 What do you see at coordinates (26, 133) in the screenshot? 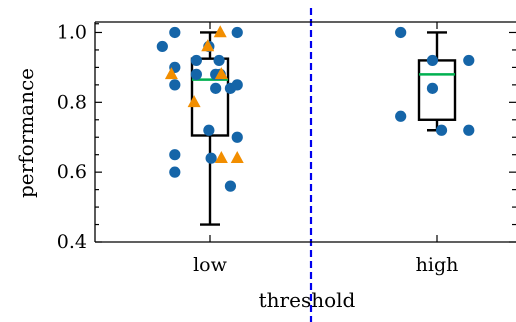
I see `y-axis-label: performance` at bounding box center [26, 133].